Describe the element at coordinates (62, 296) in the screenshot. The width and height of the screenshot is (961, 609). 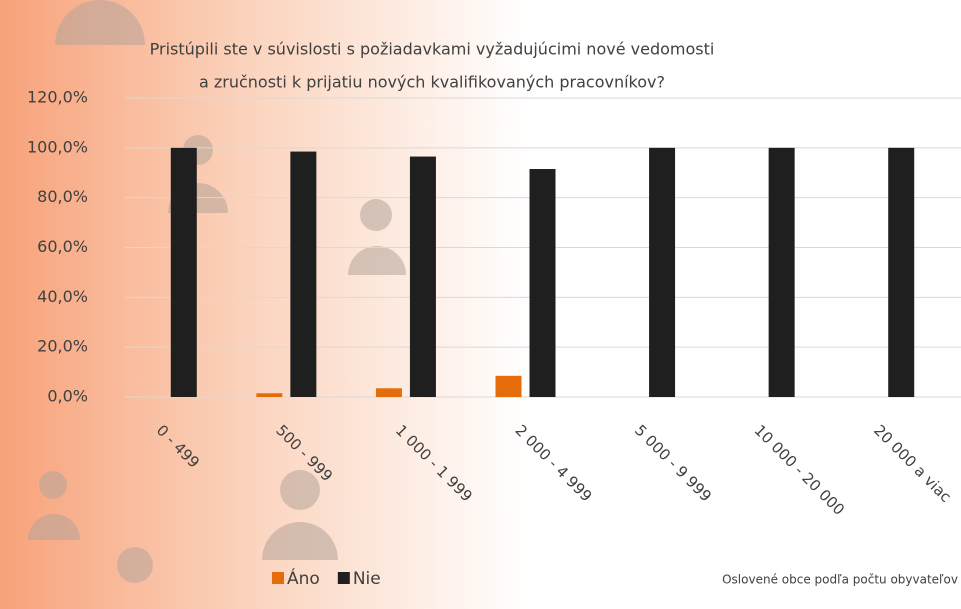
I see `y-tick-label: 40,0%` at that location.